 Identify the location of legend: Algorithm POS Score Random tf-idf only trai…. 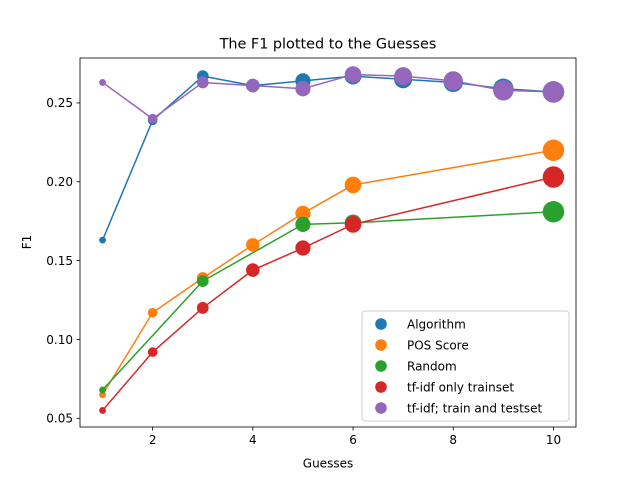
(465, 366).